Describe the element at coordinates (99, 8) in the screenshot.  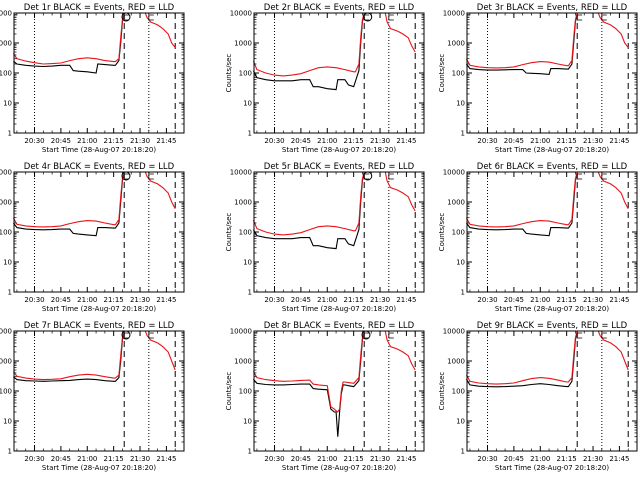
I see `chart-title: Det 1r BLACK = Events, RED = LLD` at that location.